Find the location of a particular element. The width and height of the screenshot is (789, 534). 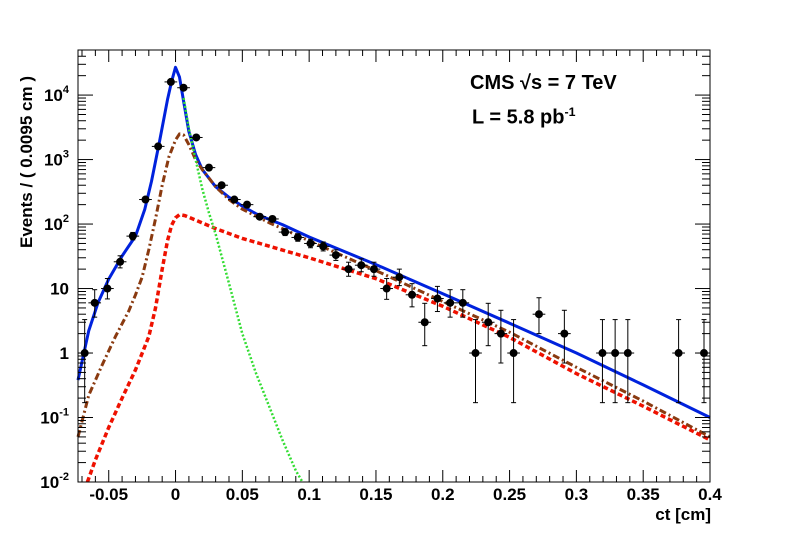

y-tick-label: 10⁴ is located at coordinates (57, 94).